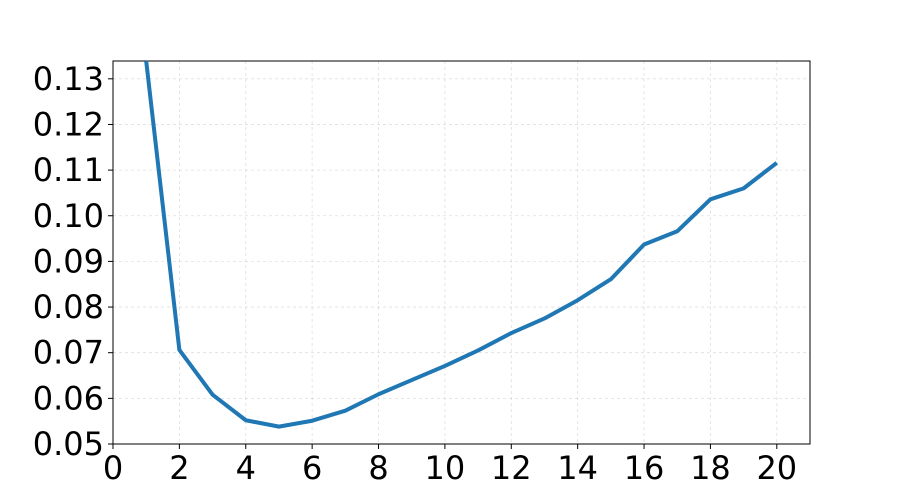  I want to click on x-tick-label: 20, so click(776, 468).